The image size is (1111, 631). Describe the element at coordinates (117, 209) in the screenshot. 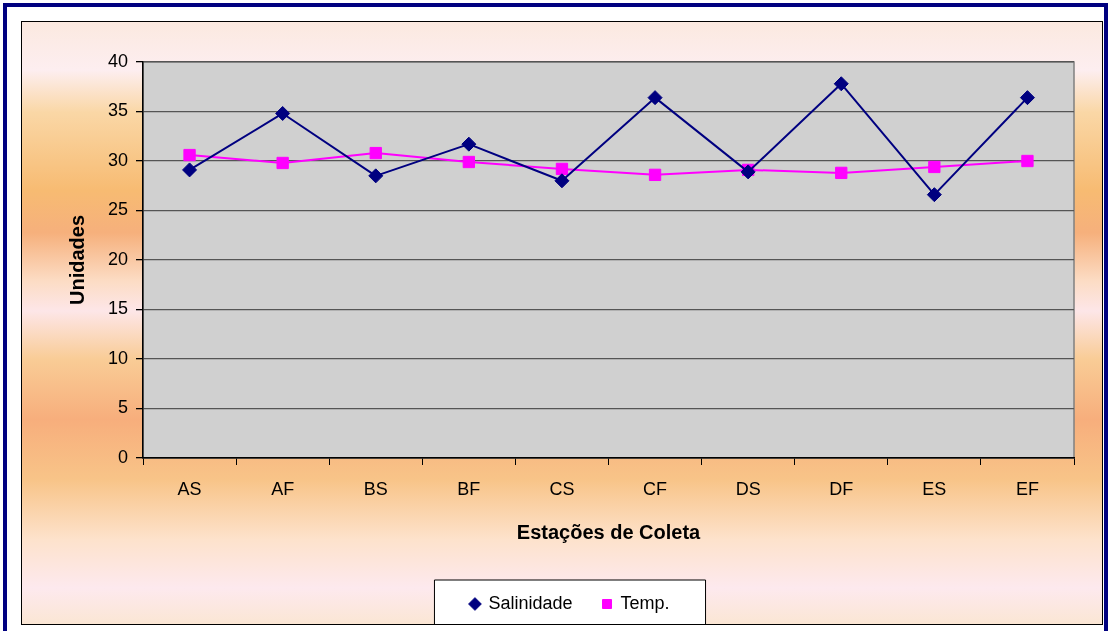

I see `y-tick-label: 25` at that location.